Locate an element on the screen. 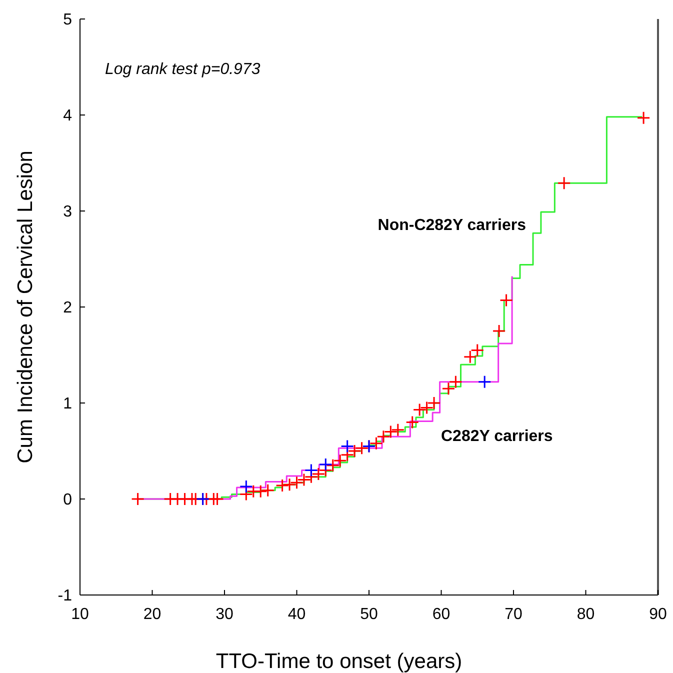 The height and width of the screenshot is (673, 673). x-tick-label: 30 is located at coordinates (225, 614).